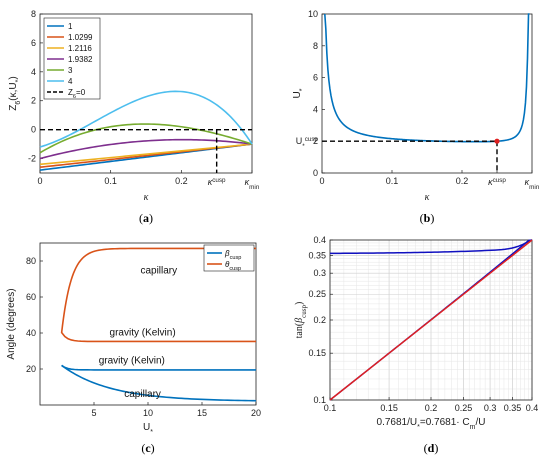  Describe the element at coordinates (321, 181) in the screenshot. I see `x-tick-label-b: 0` at that location.